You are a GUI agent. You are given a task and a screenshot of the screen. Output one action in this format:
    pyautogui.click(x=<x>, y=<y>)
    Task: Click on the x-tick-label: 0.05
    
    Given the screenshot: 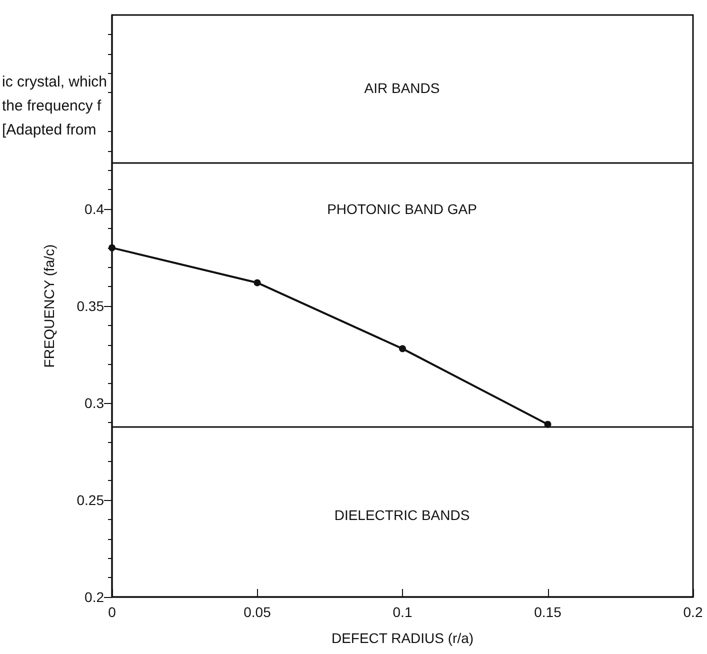 What is the action you would take?
    pyautogui.click(x=258, y=612)
    